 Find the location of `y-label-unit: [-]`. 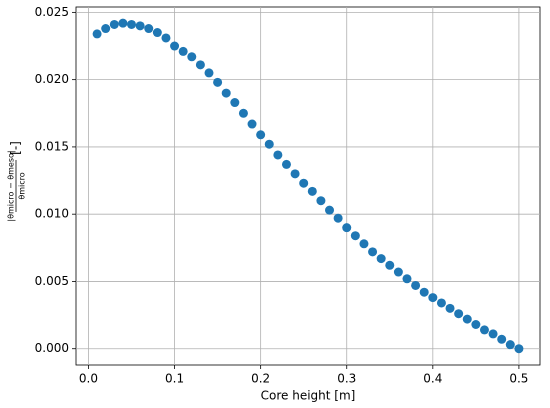

y-label-unit: [-] is located at coordinates (16, 148).